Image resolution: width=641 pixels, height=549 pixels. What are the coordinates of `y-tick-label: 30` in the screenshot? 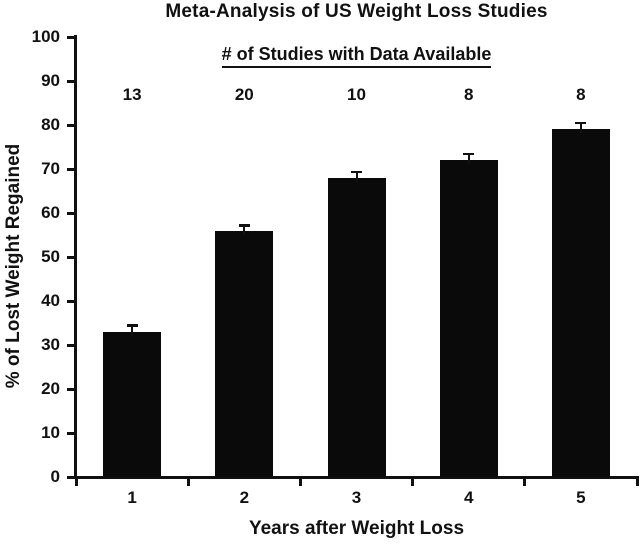 It's located at (50, 344).